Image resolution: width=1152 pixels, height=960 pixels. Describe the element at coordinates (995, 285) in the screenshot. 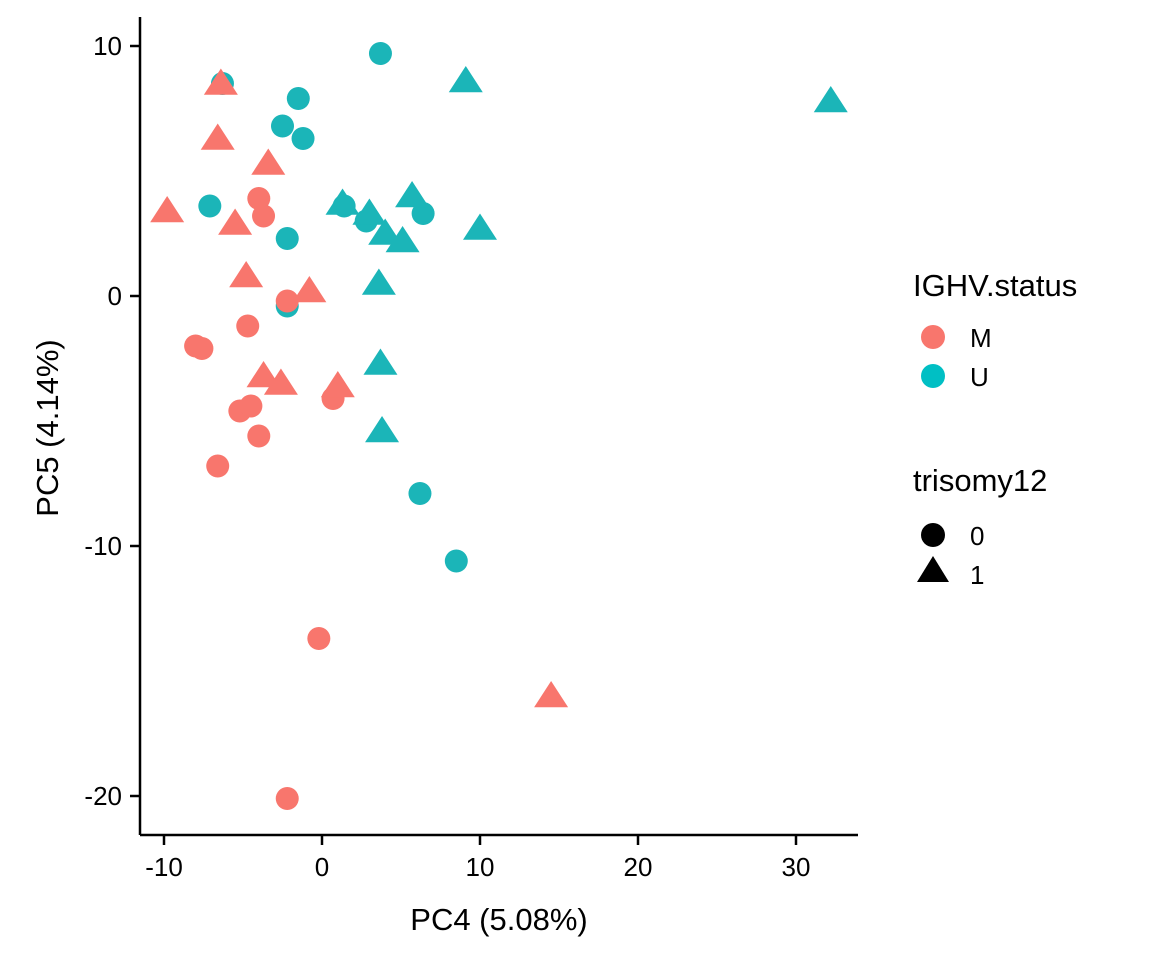

I see `legend-title-ighv: IGHV.status` at that location.